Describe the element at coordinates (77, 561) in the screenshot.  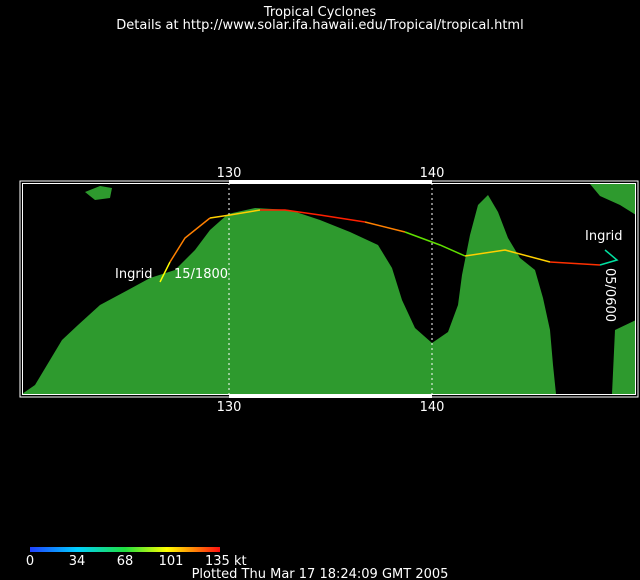
I see `colorbar-label: 34` at that location.